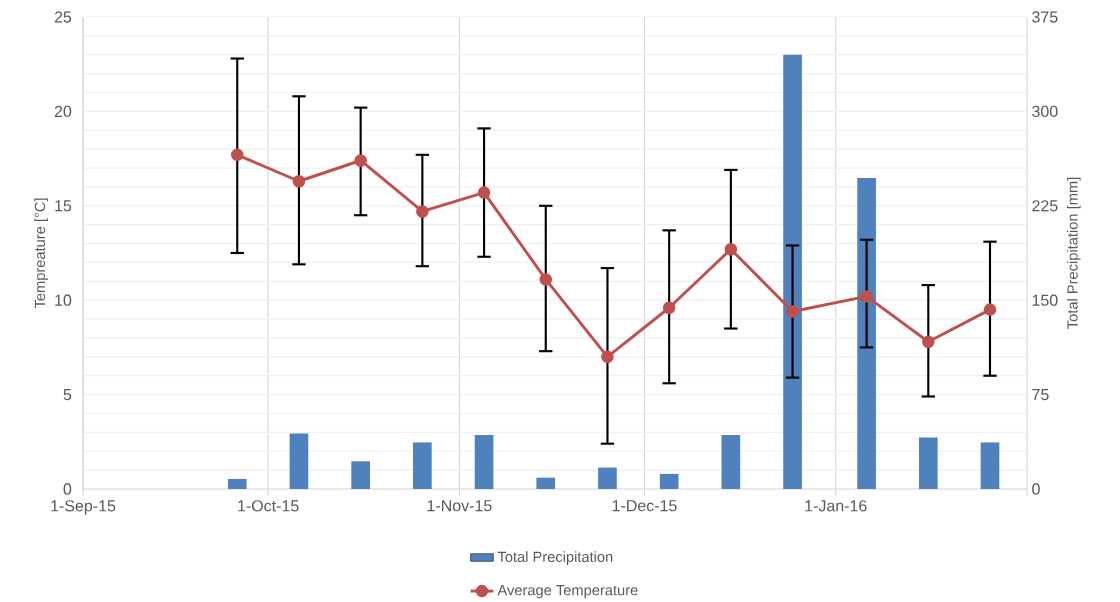  Describe the element at coordinates (567, 591) in the screenshot. I see `legend-label: Average Temperature` at that location.